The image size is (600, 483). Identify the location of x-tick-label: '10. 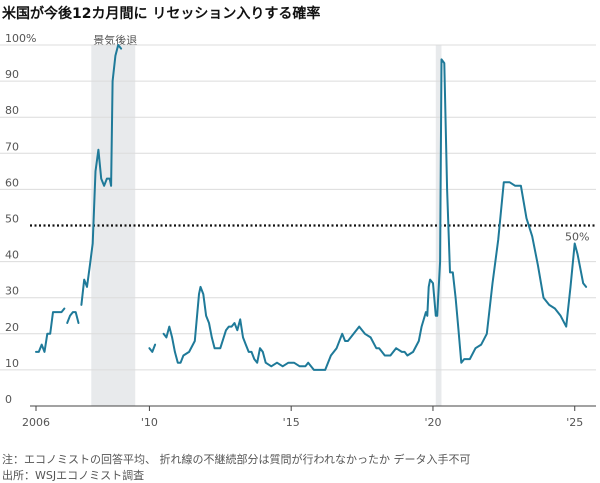
(149, 422).